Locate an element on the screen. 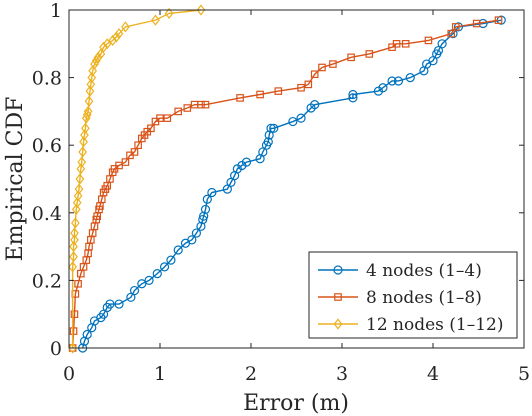 This screenshot has height=416, width=532. legend-label: 12 nodes (1–12) is located at coordinates (435, 325).